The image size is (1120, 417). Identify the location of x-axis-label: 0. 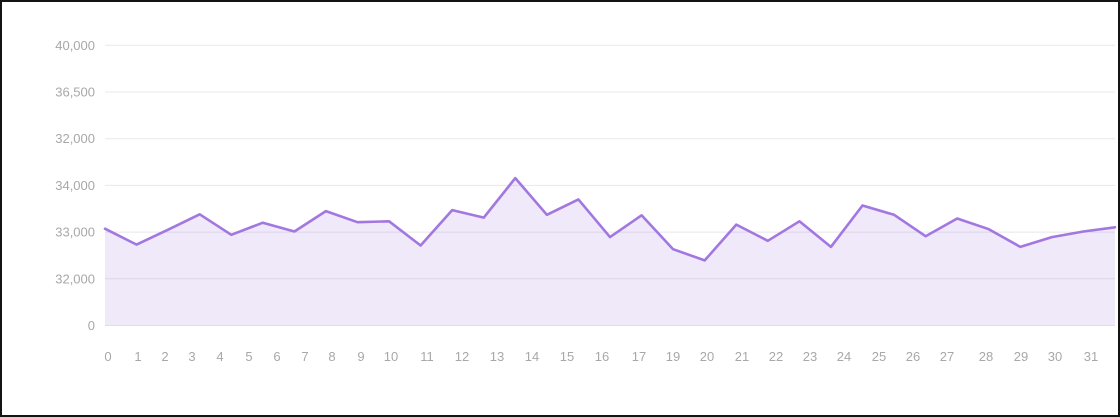
(107, 356).